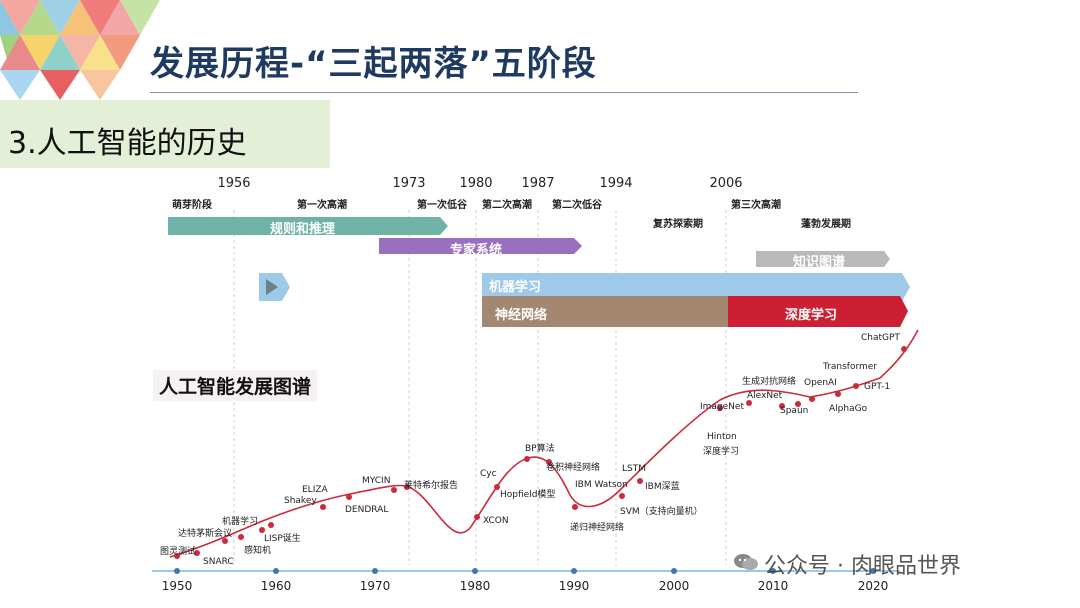 The height and width of the screenshot is (608, 1080). Describe the element at coordinates (504, 92) in the screenshot. I see `title-divider` at that location.